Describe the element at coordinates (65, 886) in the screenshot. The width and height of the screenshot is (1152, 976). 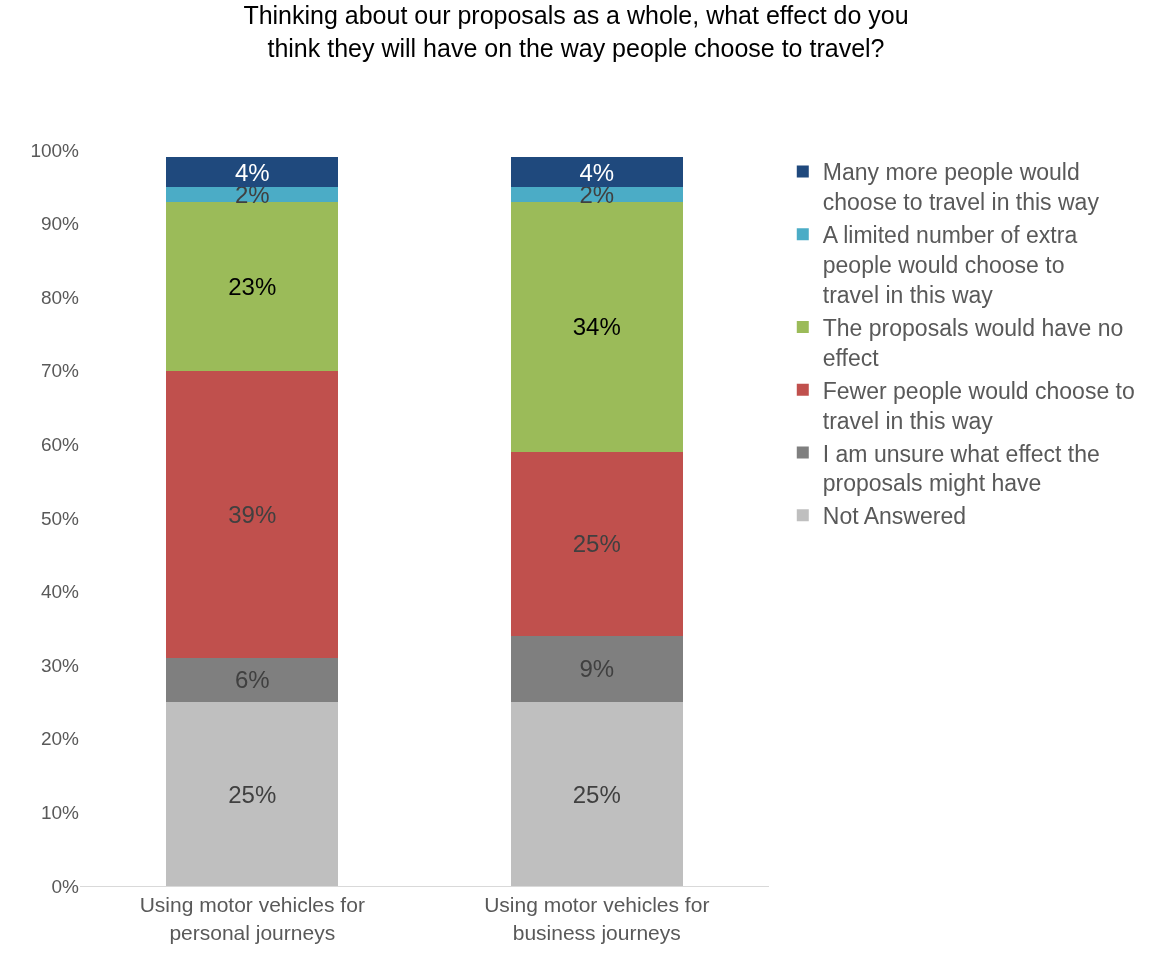
I see `y-tick-label: 0%` at that location.